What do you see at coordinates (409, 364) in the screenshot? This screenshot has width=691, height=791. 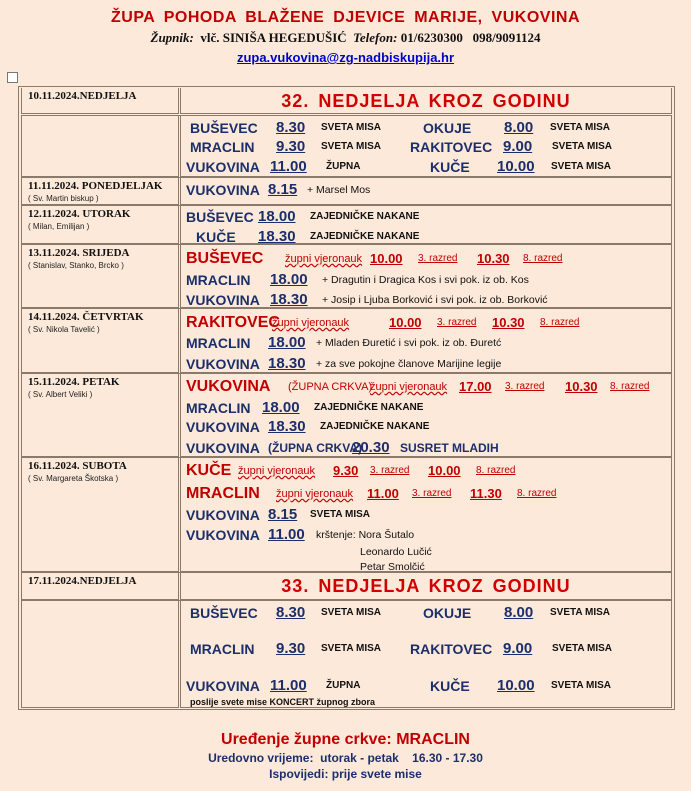 I see `entry-text: + za sve pokojne članove Marijine legije` at bounding box center [409, 364].